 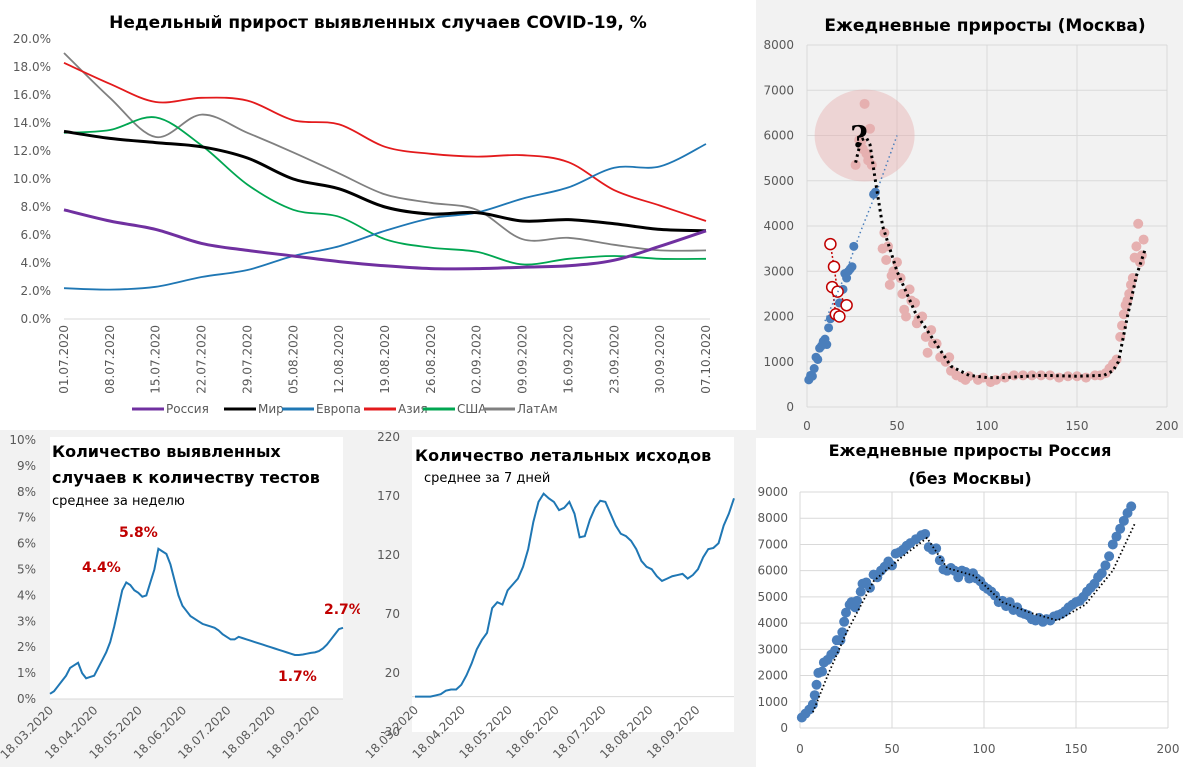 I want to click on x-tick-label: 12.08.2020, so click(x=339, y=359).